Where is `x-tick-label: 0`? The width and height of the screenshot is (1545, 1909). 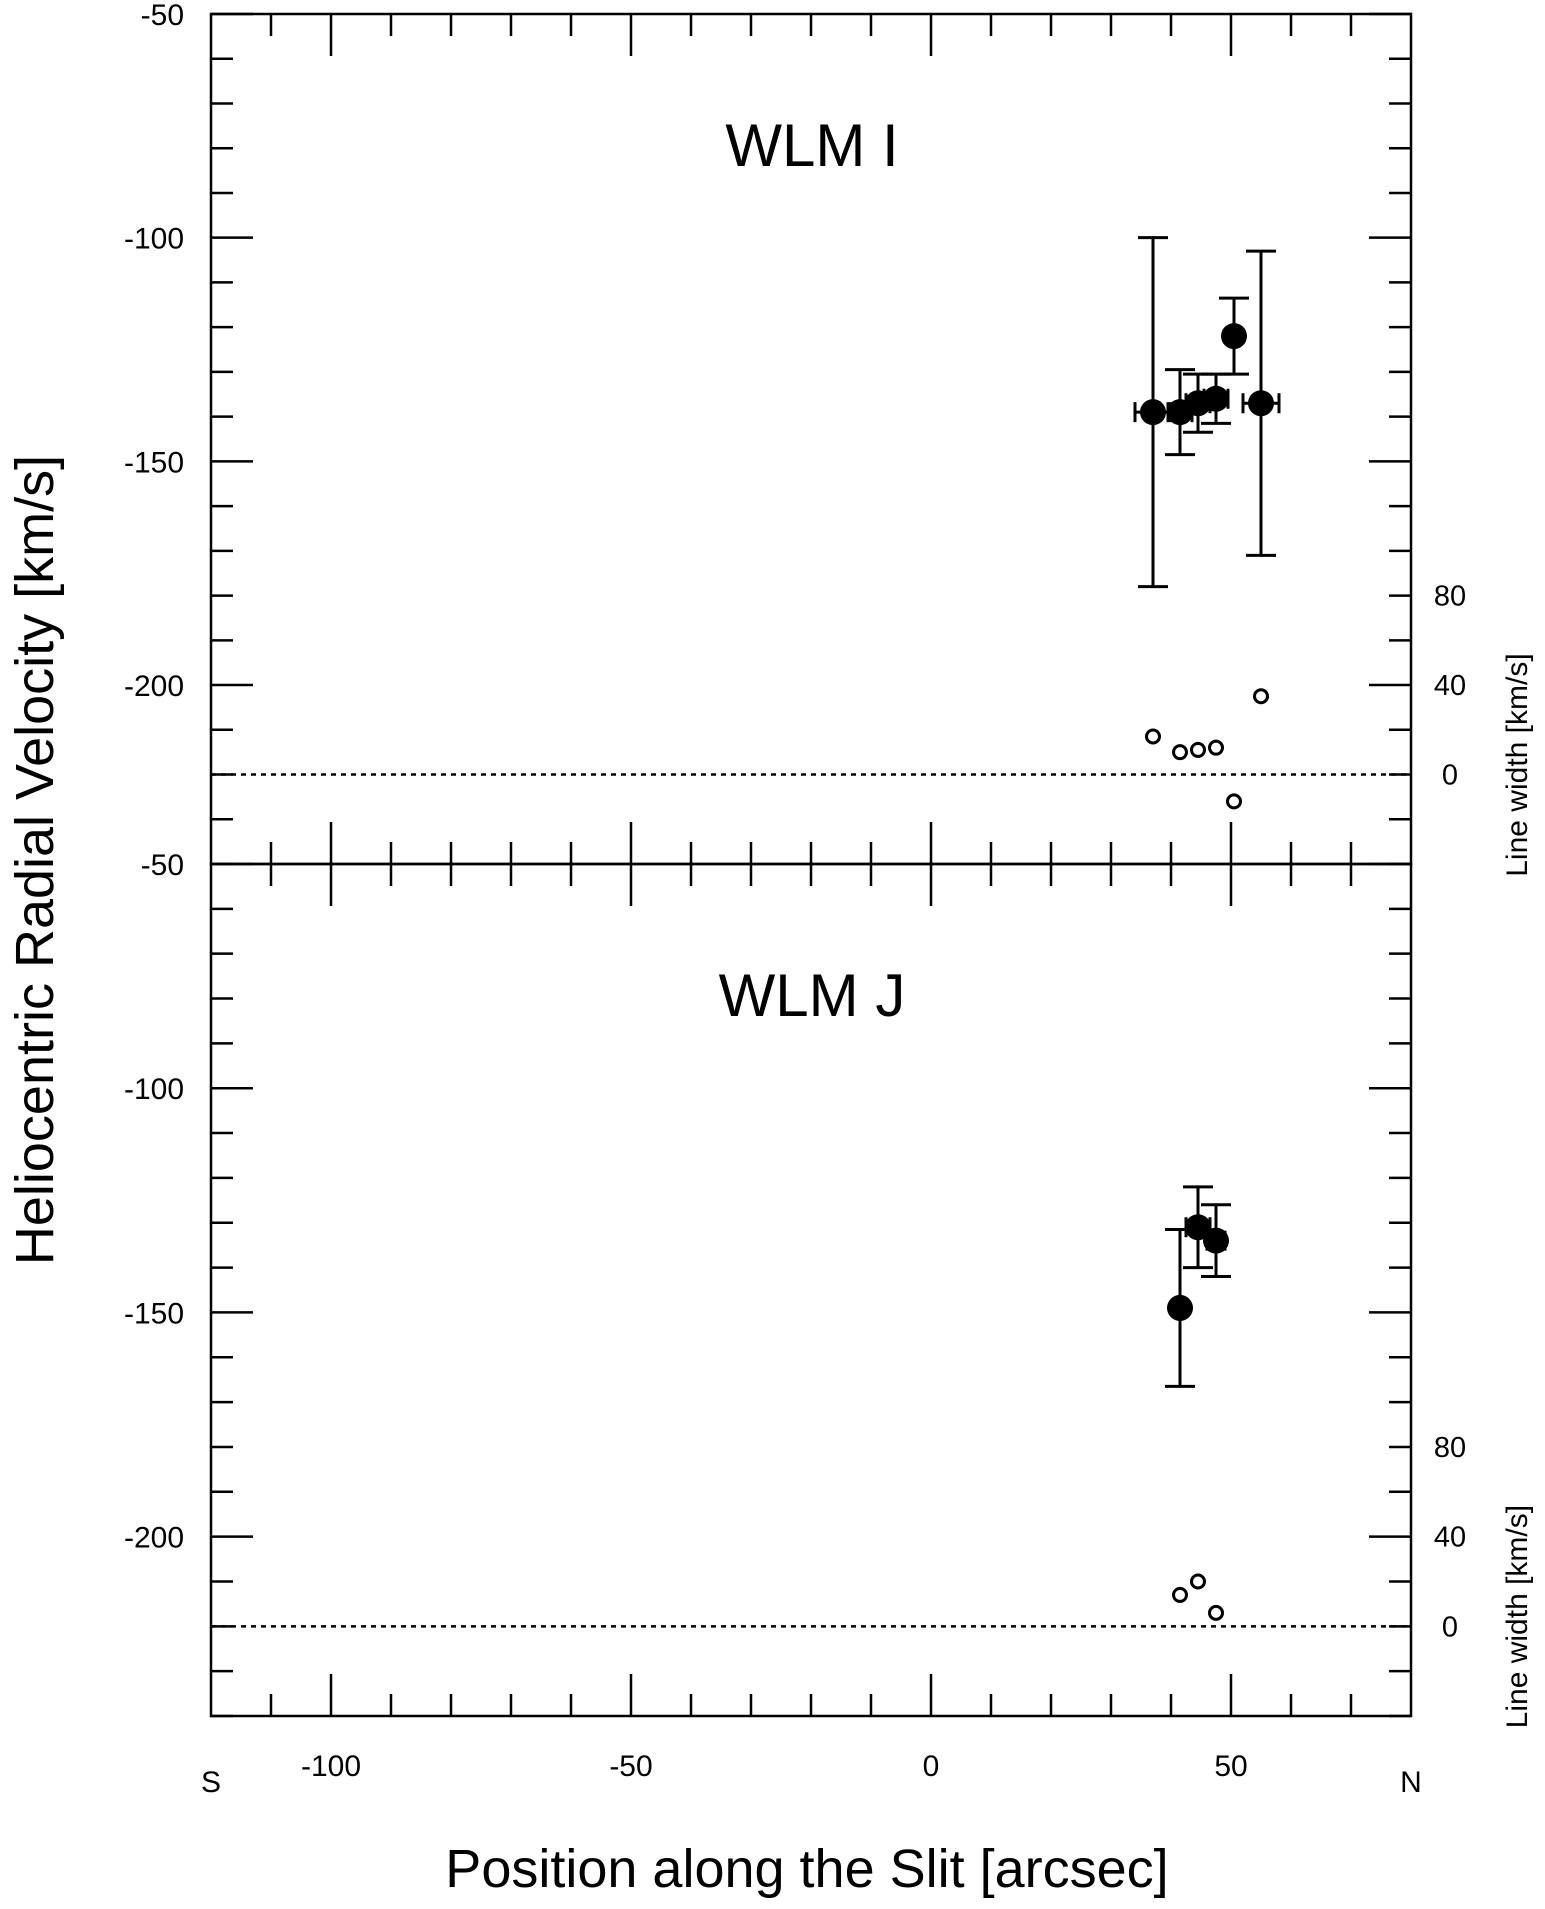
x-tick-label: 0 is located at coordinates (931, 1766).